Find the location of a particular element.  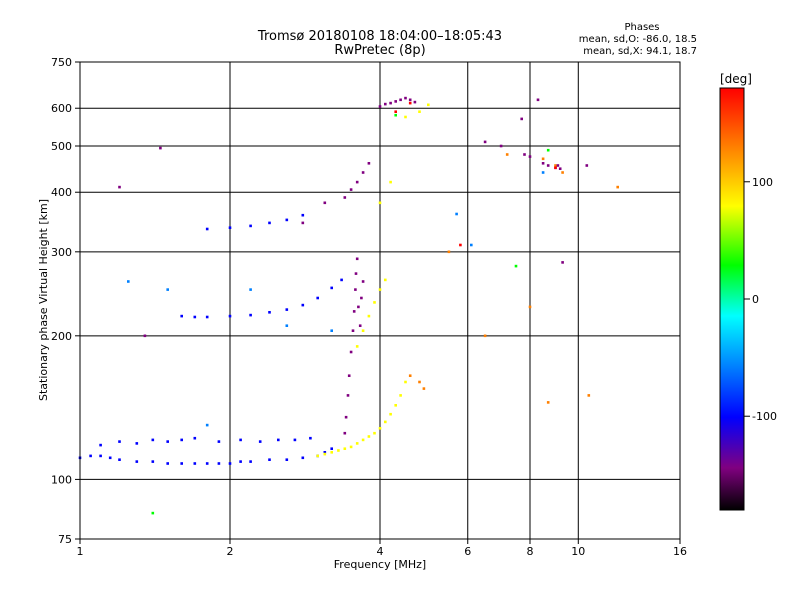

chart-title: Tromsø 20180108 18:04:00–18:05:43 is located at coordinates (379, 36).